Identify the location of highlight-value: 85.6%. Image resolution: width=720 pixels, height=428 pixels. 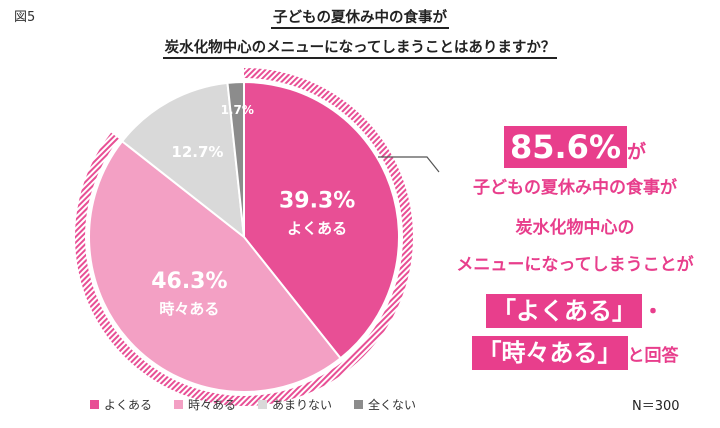
(565, 147).